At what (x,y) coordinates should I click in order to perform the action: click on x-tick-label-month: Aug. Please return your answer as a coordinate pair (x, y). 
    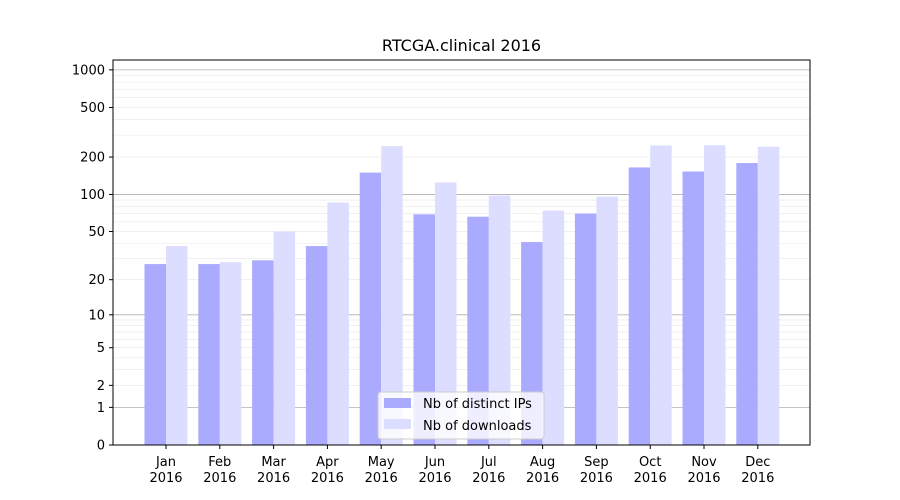
    Looking at the image, I should click on (542, 462).